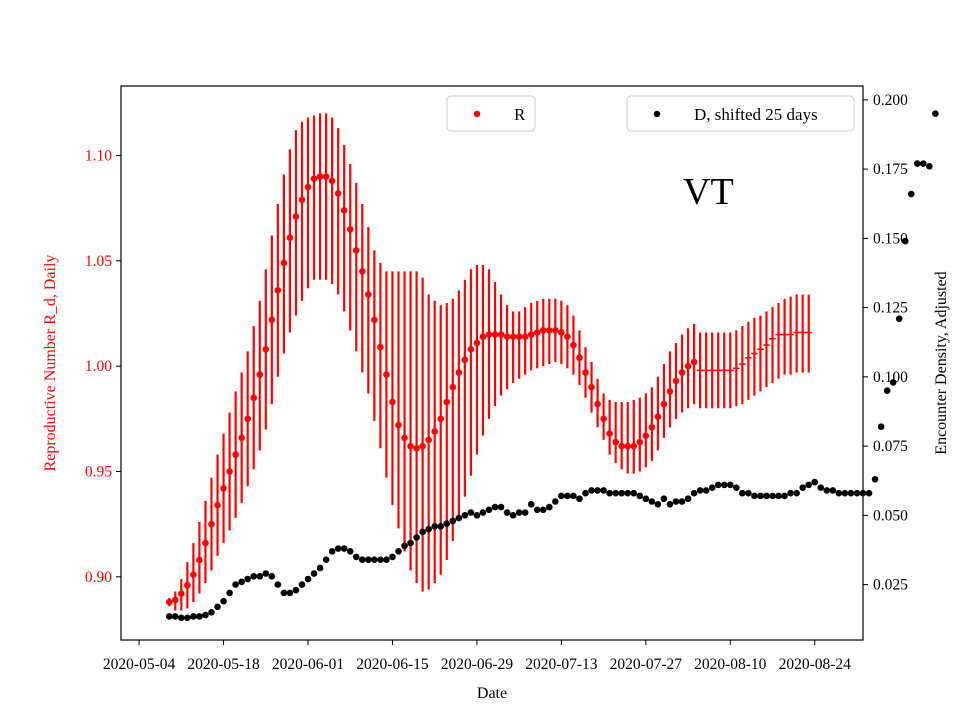  Describe the element at coordinates (492, 693) in the screenshot. I see `x-axis-title: Date` at that location.